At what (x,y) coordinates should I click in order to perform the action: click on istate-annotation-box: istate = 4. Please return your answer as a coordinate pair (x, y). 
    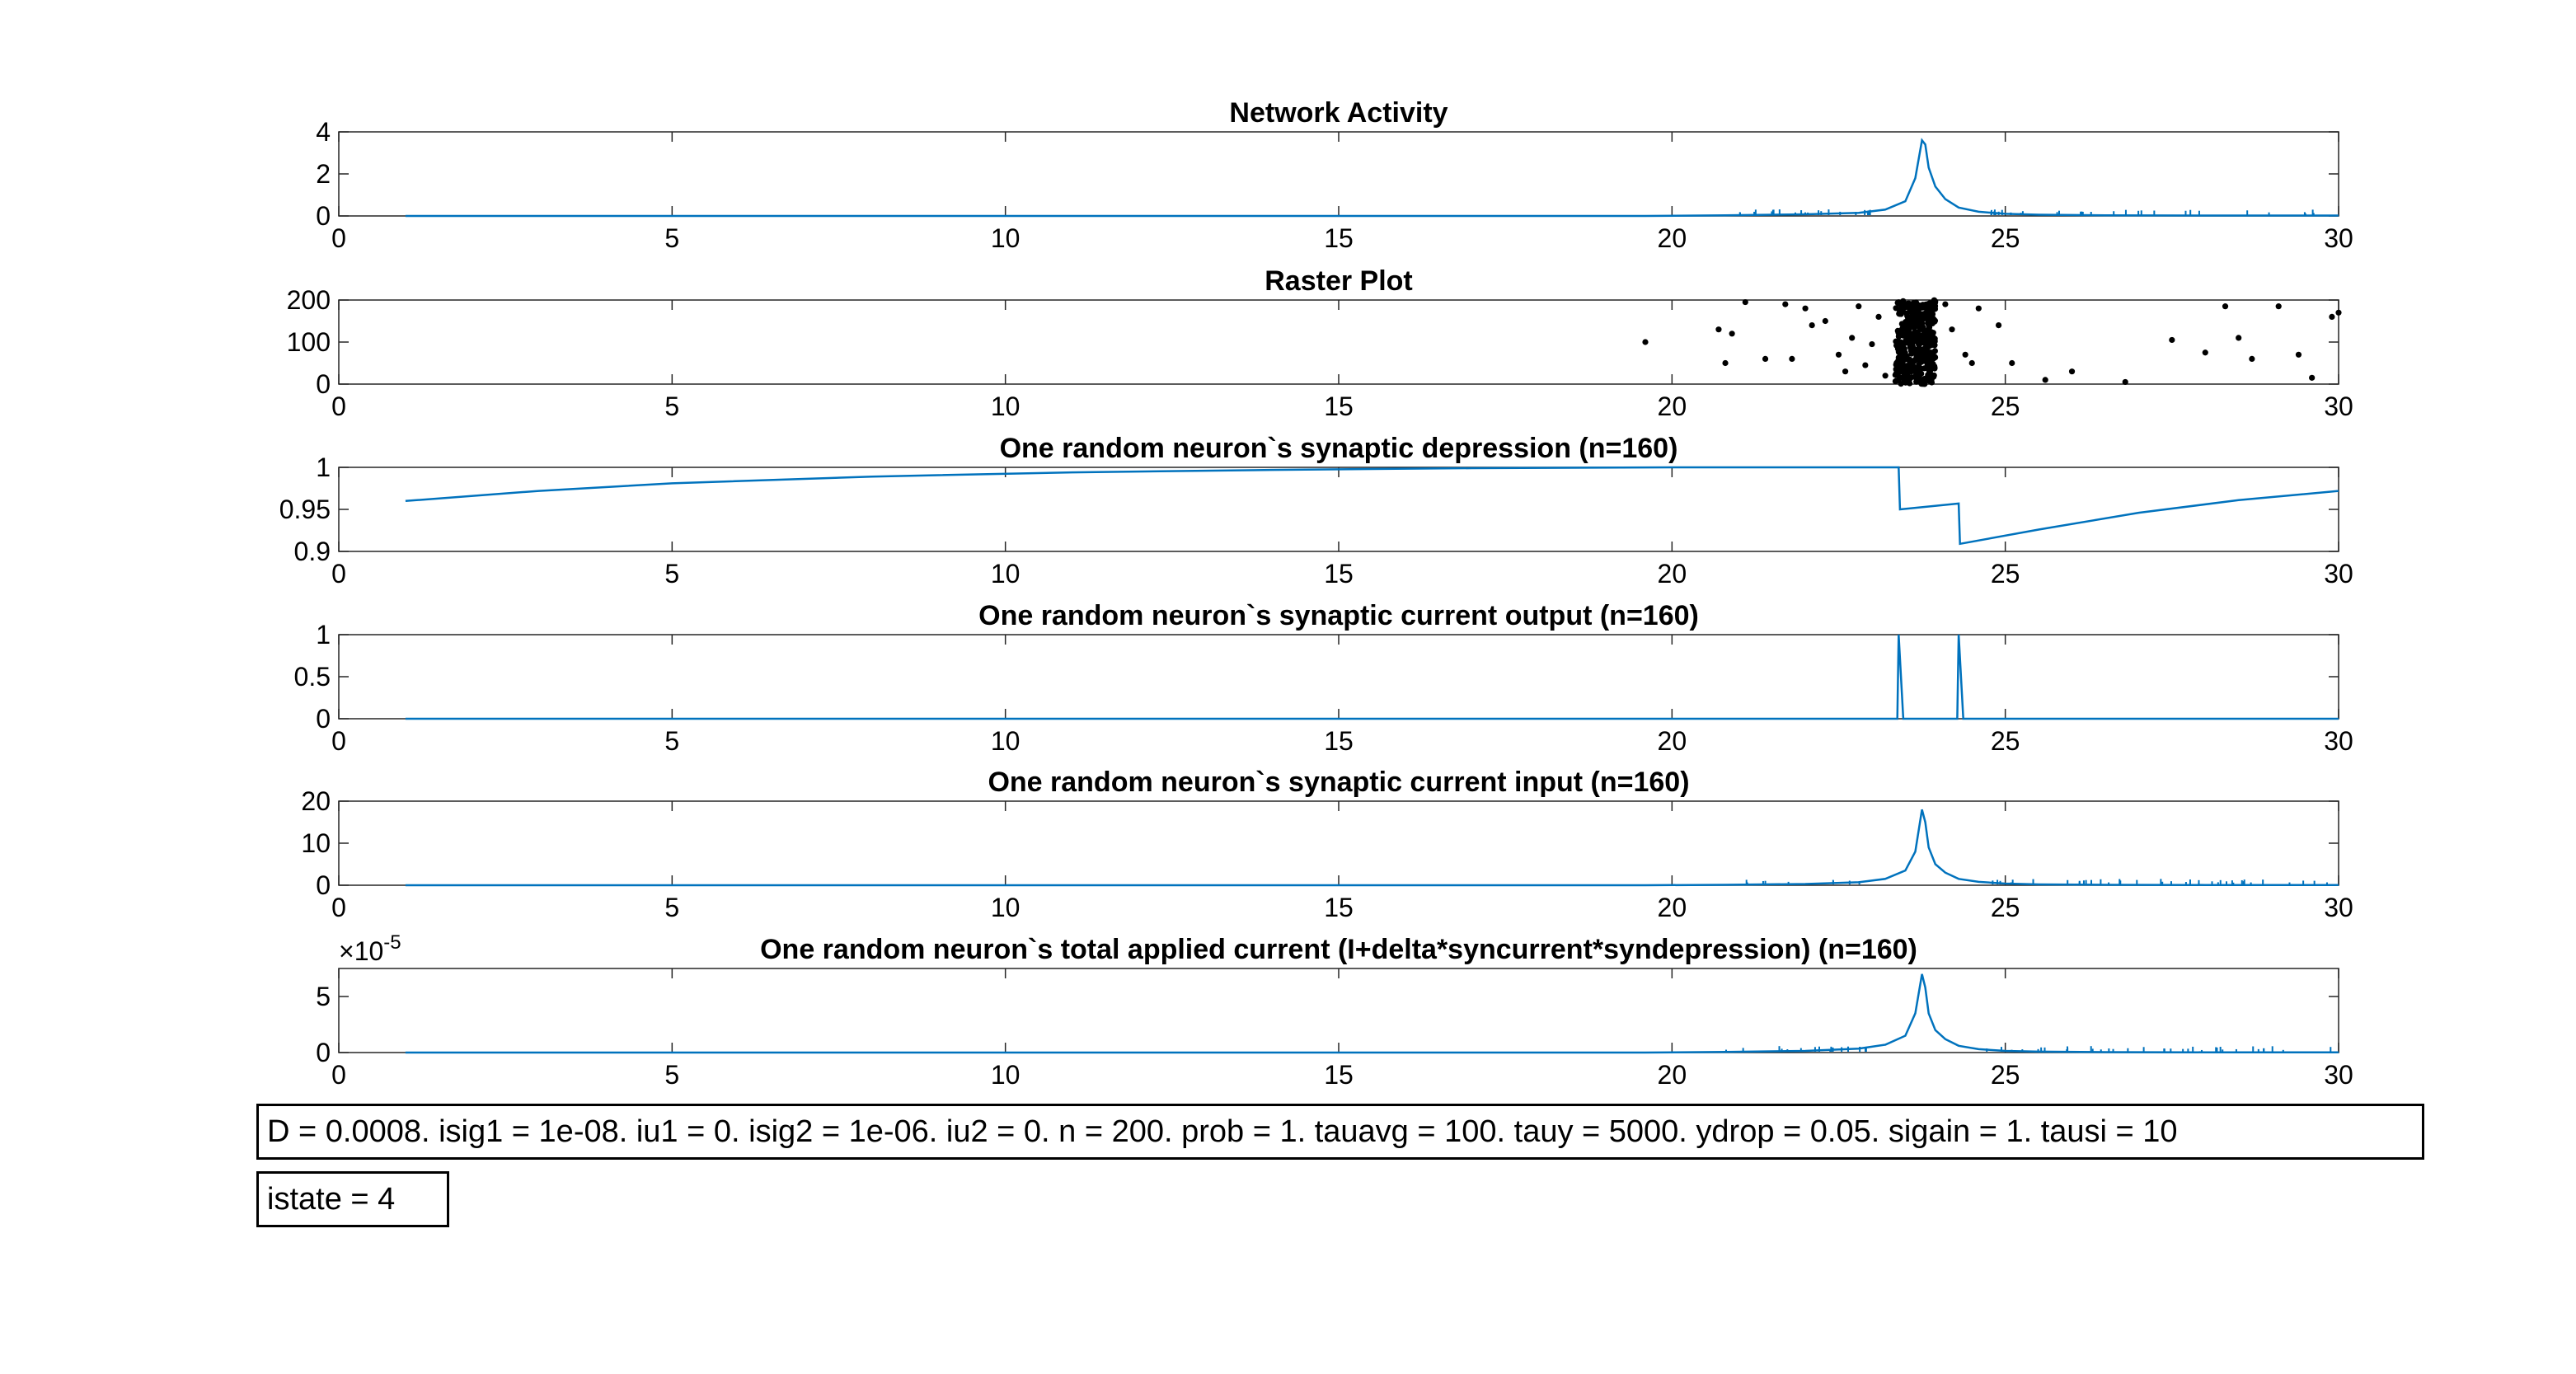
    Looking at the image, I should click on (353, 1199).